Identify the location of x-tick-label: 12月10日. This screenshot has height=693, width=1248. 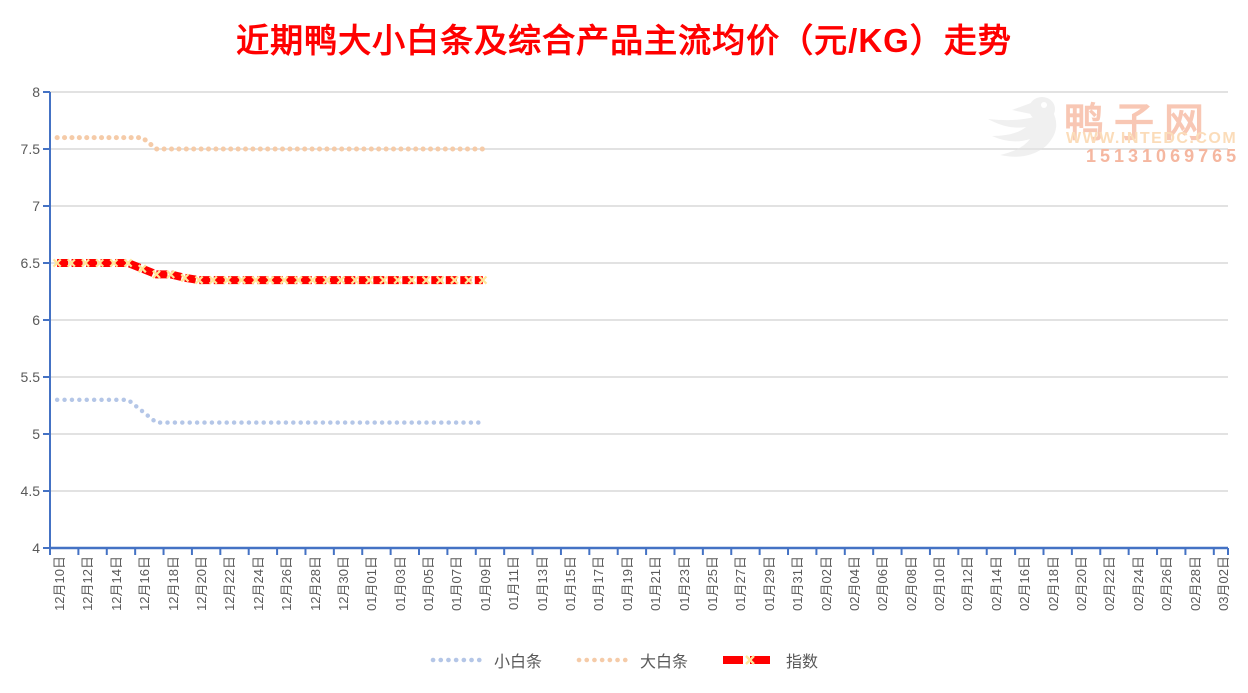
(60, 583).